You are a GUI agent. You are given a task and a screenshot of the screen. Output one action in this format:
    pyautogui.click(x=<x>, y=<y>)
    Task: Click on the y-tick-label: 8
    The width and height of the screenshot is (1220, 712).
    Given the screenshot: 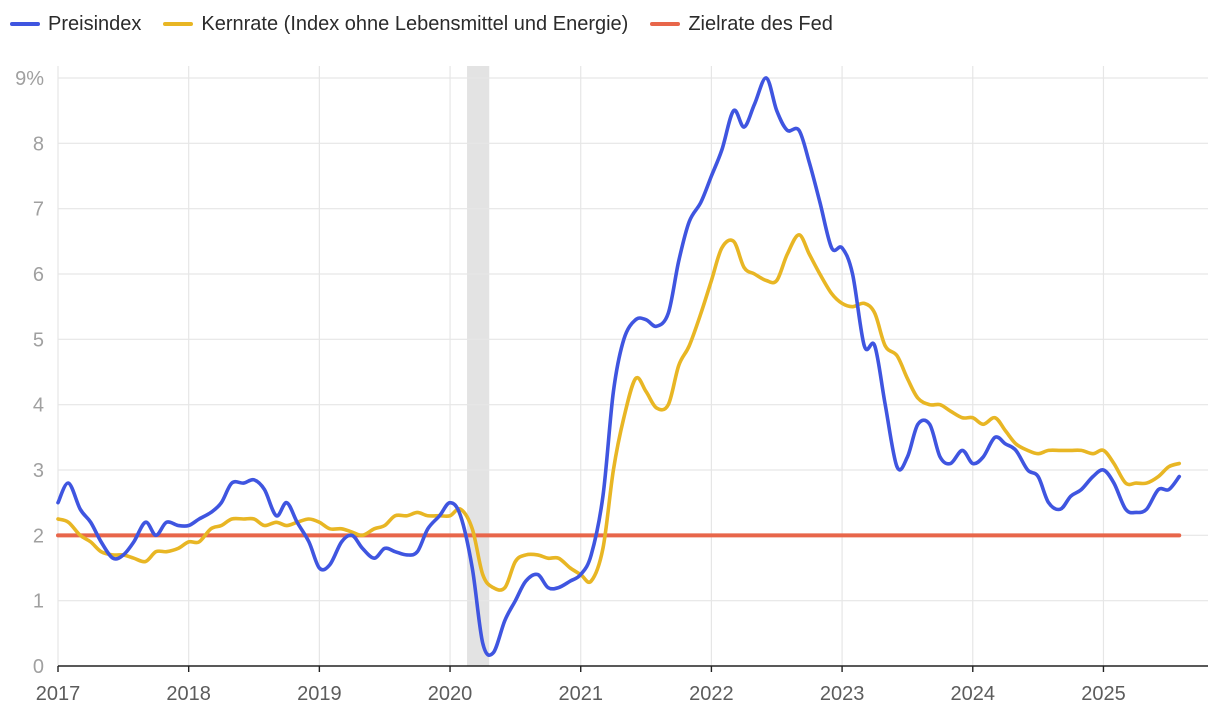 What is the action you would take?
    pyautogui.click(x=38, y=144)
    